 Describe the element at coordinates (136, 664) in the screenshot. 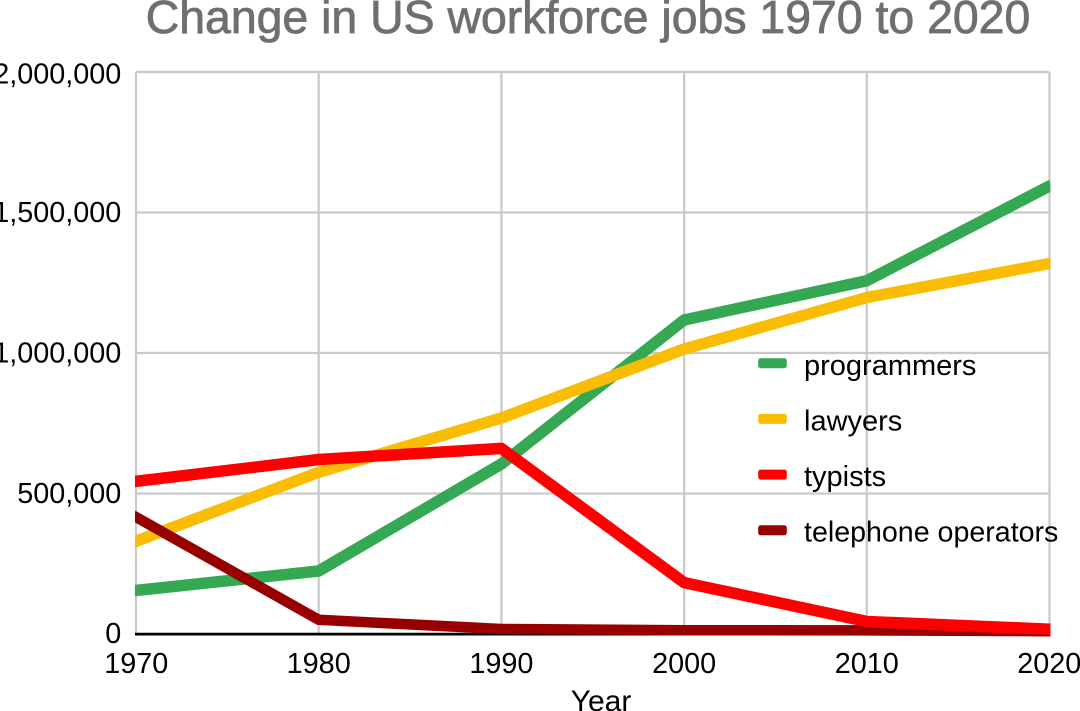

I see `svg-text: 1970` at that location.